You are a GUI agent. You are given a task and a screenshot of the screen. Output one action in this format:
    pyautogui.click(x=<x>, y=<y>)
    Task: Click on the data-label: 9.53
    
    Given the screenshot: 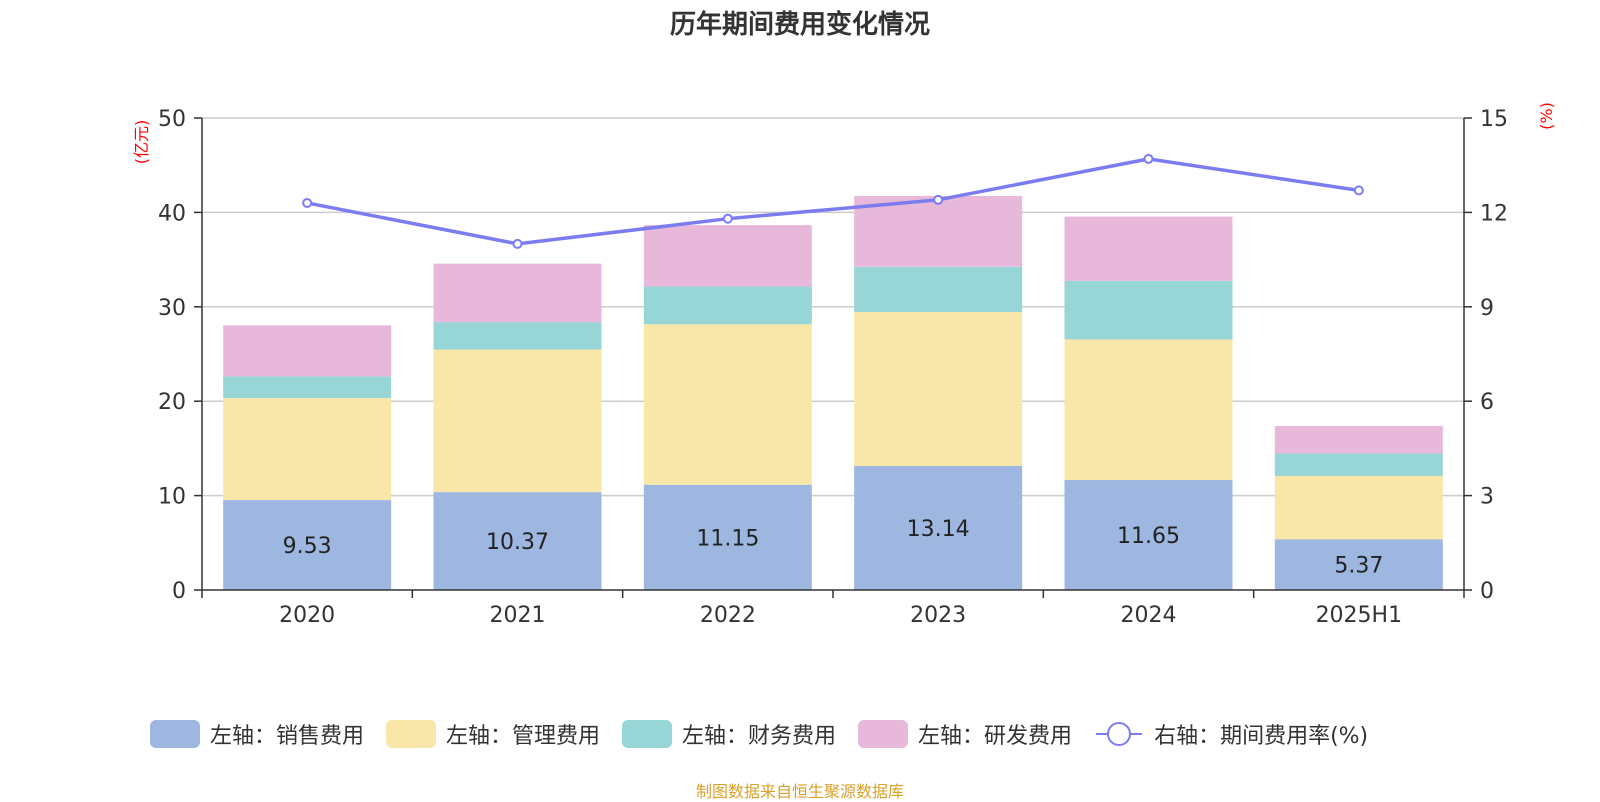 What is the action you would take?
    pyautogui.click(x=307, y=546)
    